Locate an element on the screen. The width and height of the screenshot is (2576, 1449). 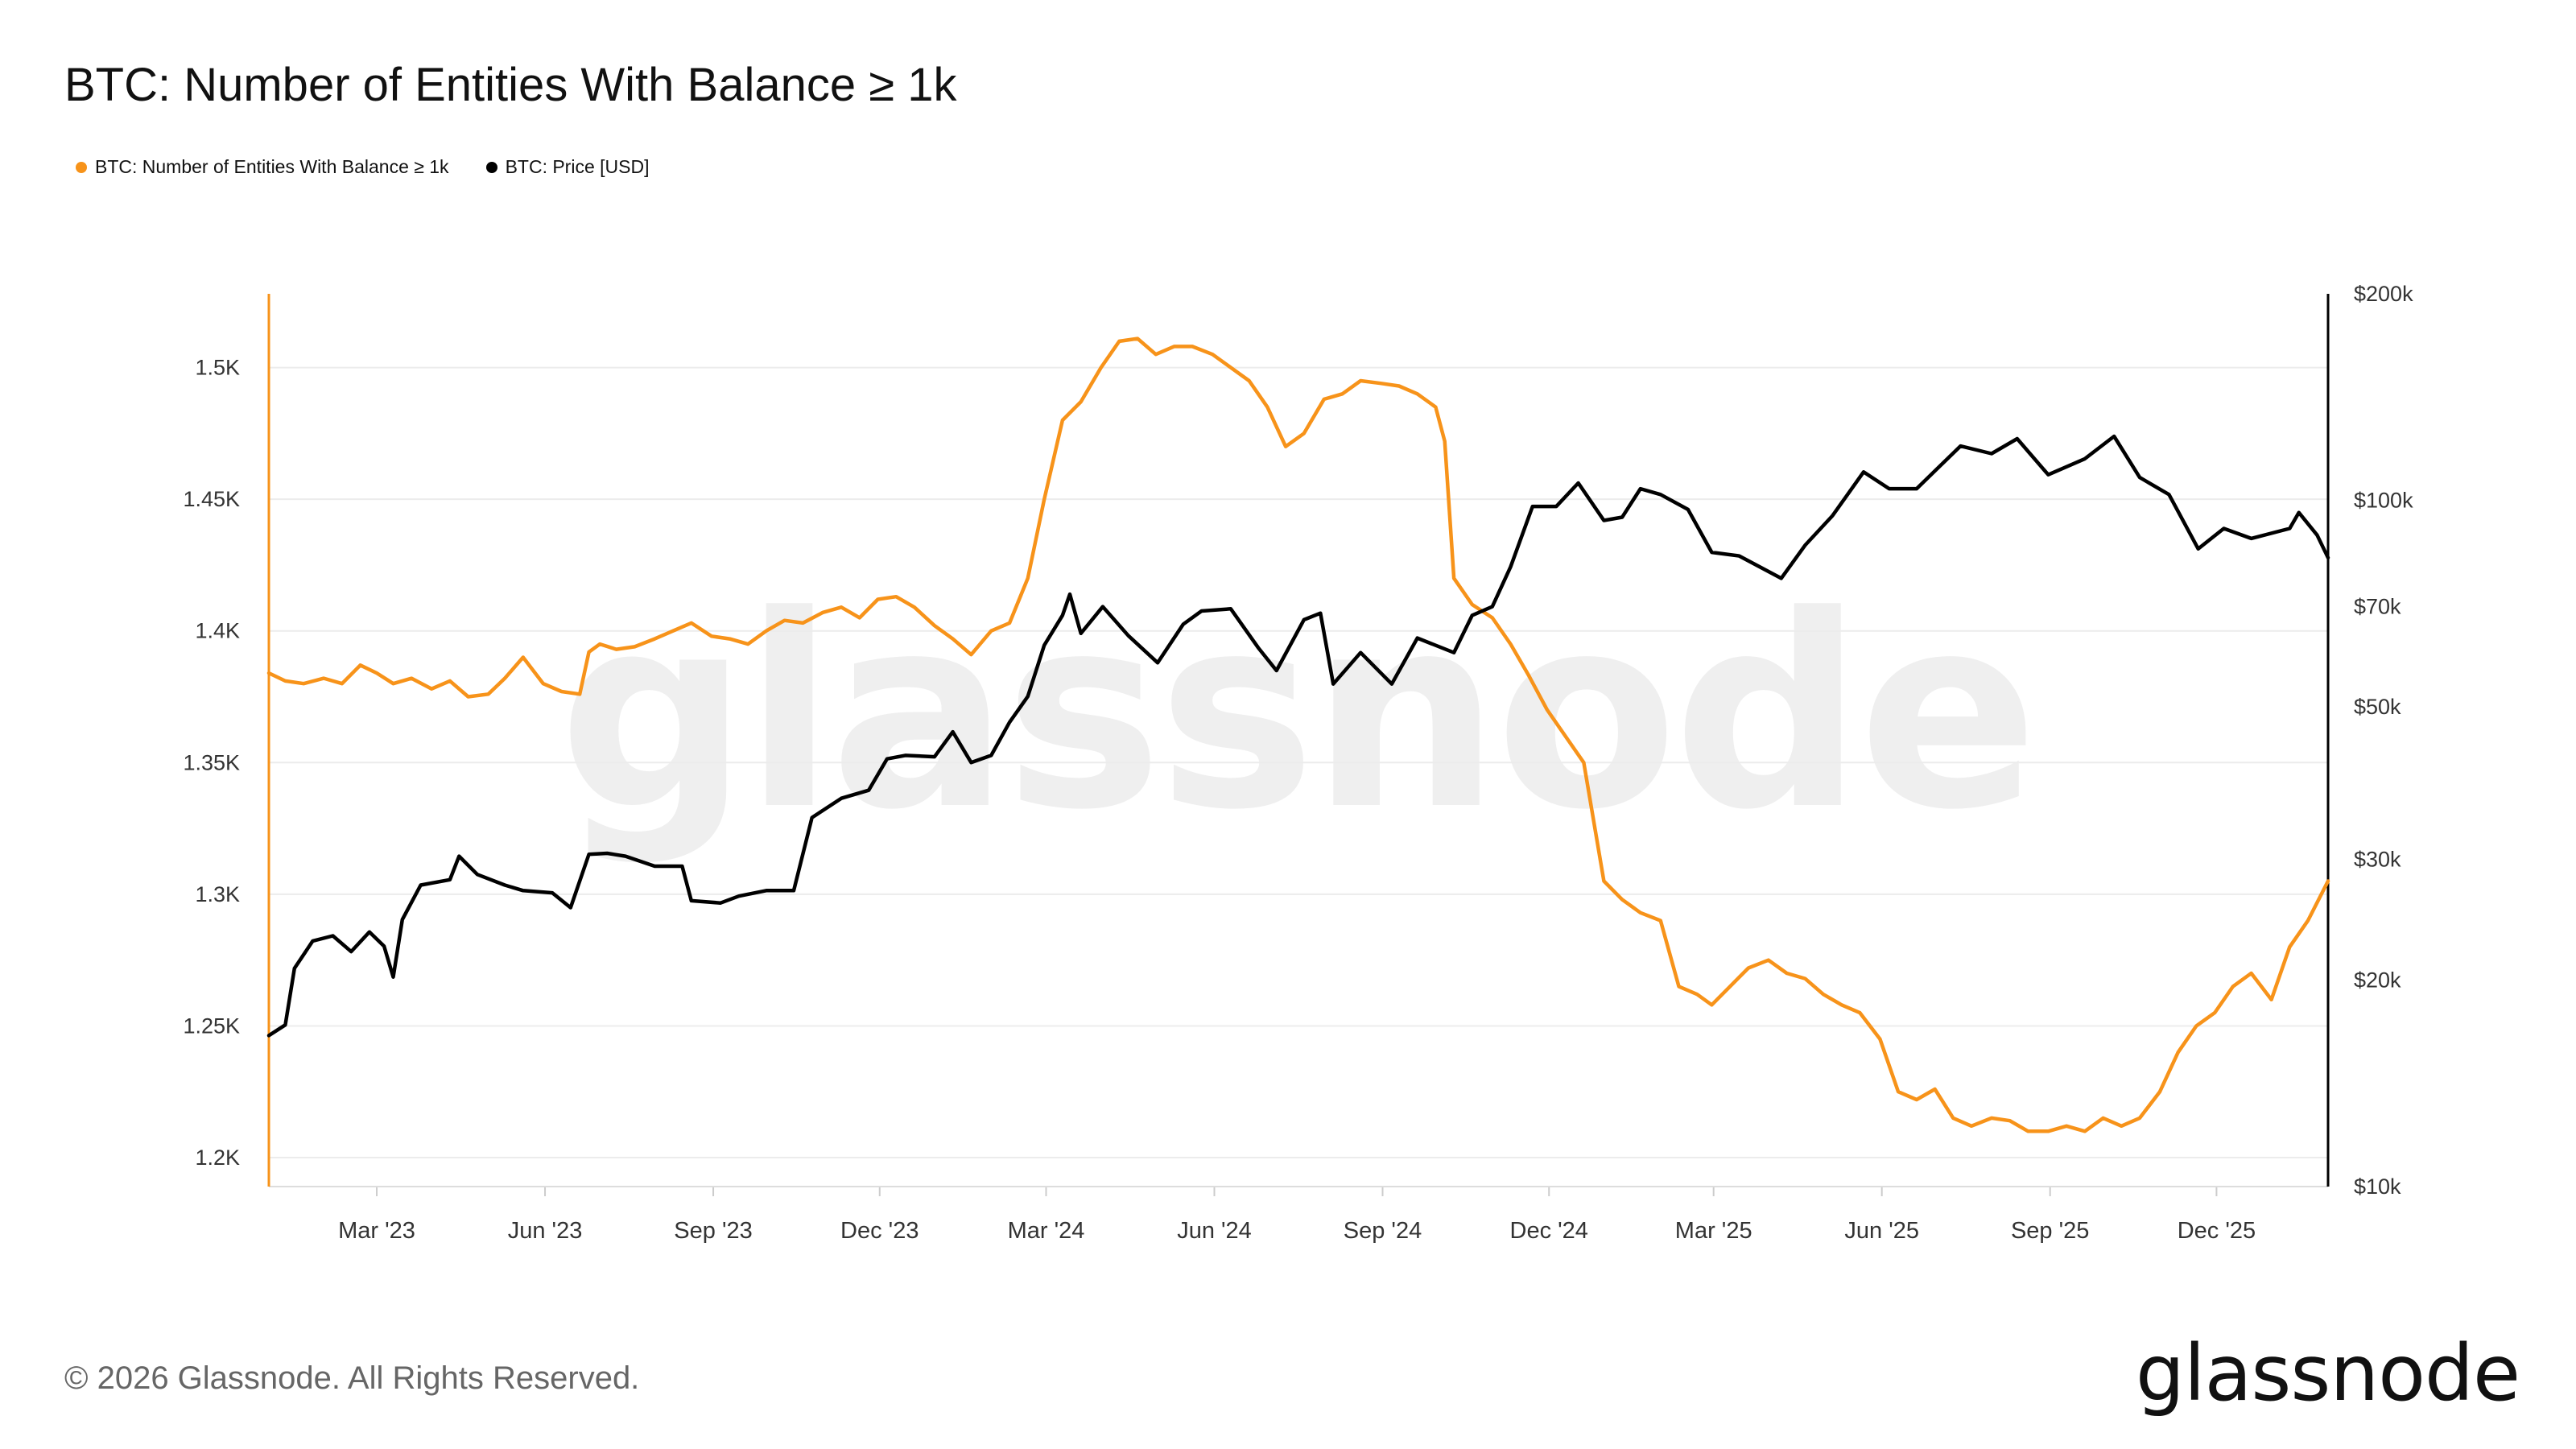
watermark: glassnode is located at coordinates (1296, 713).